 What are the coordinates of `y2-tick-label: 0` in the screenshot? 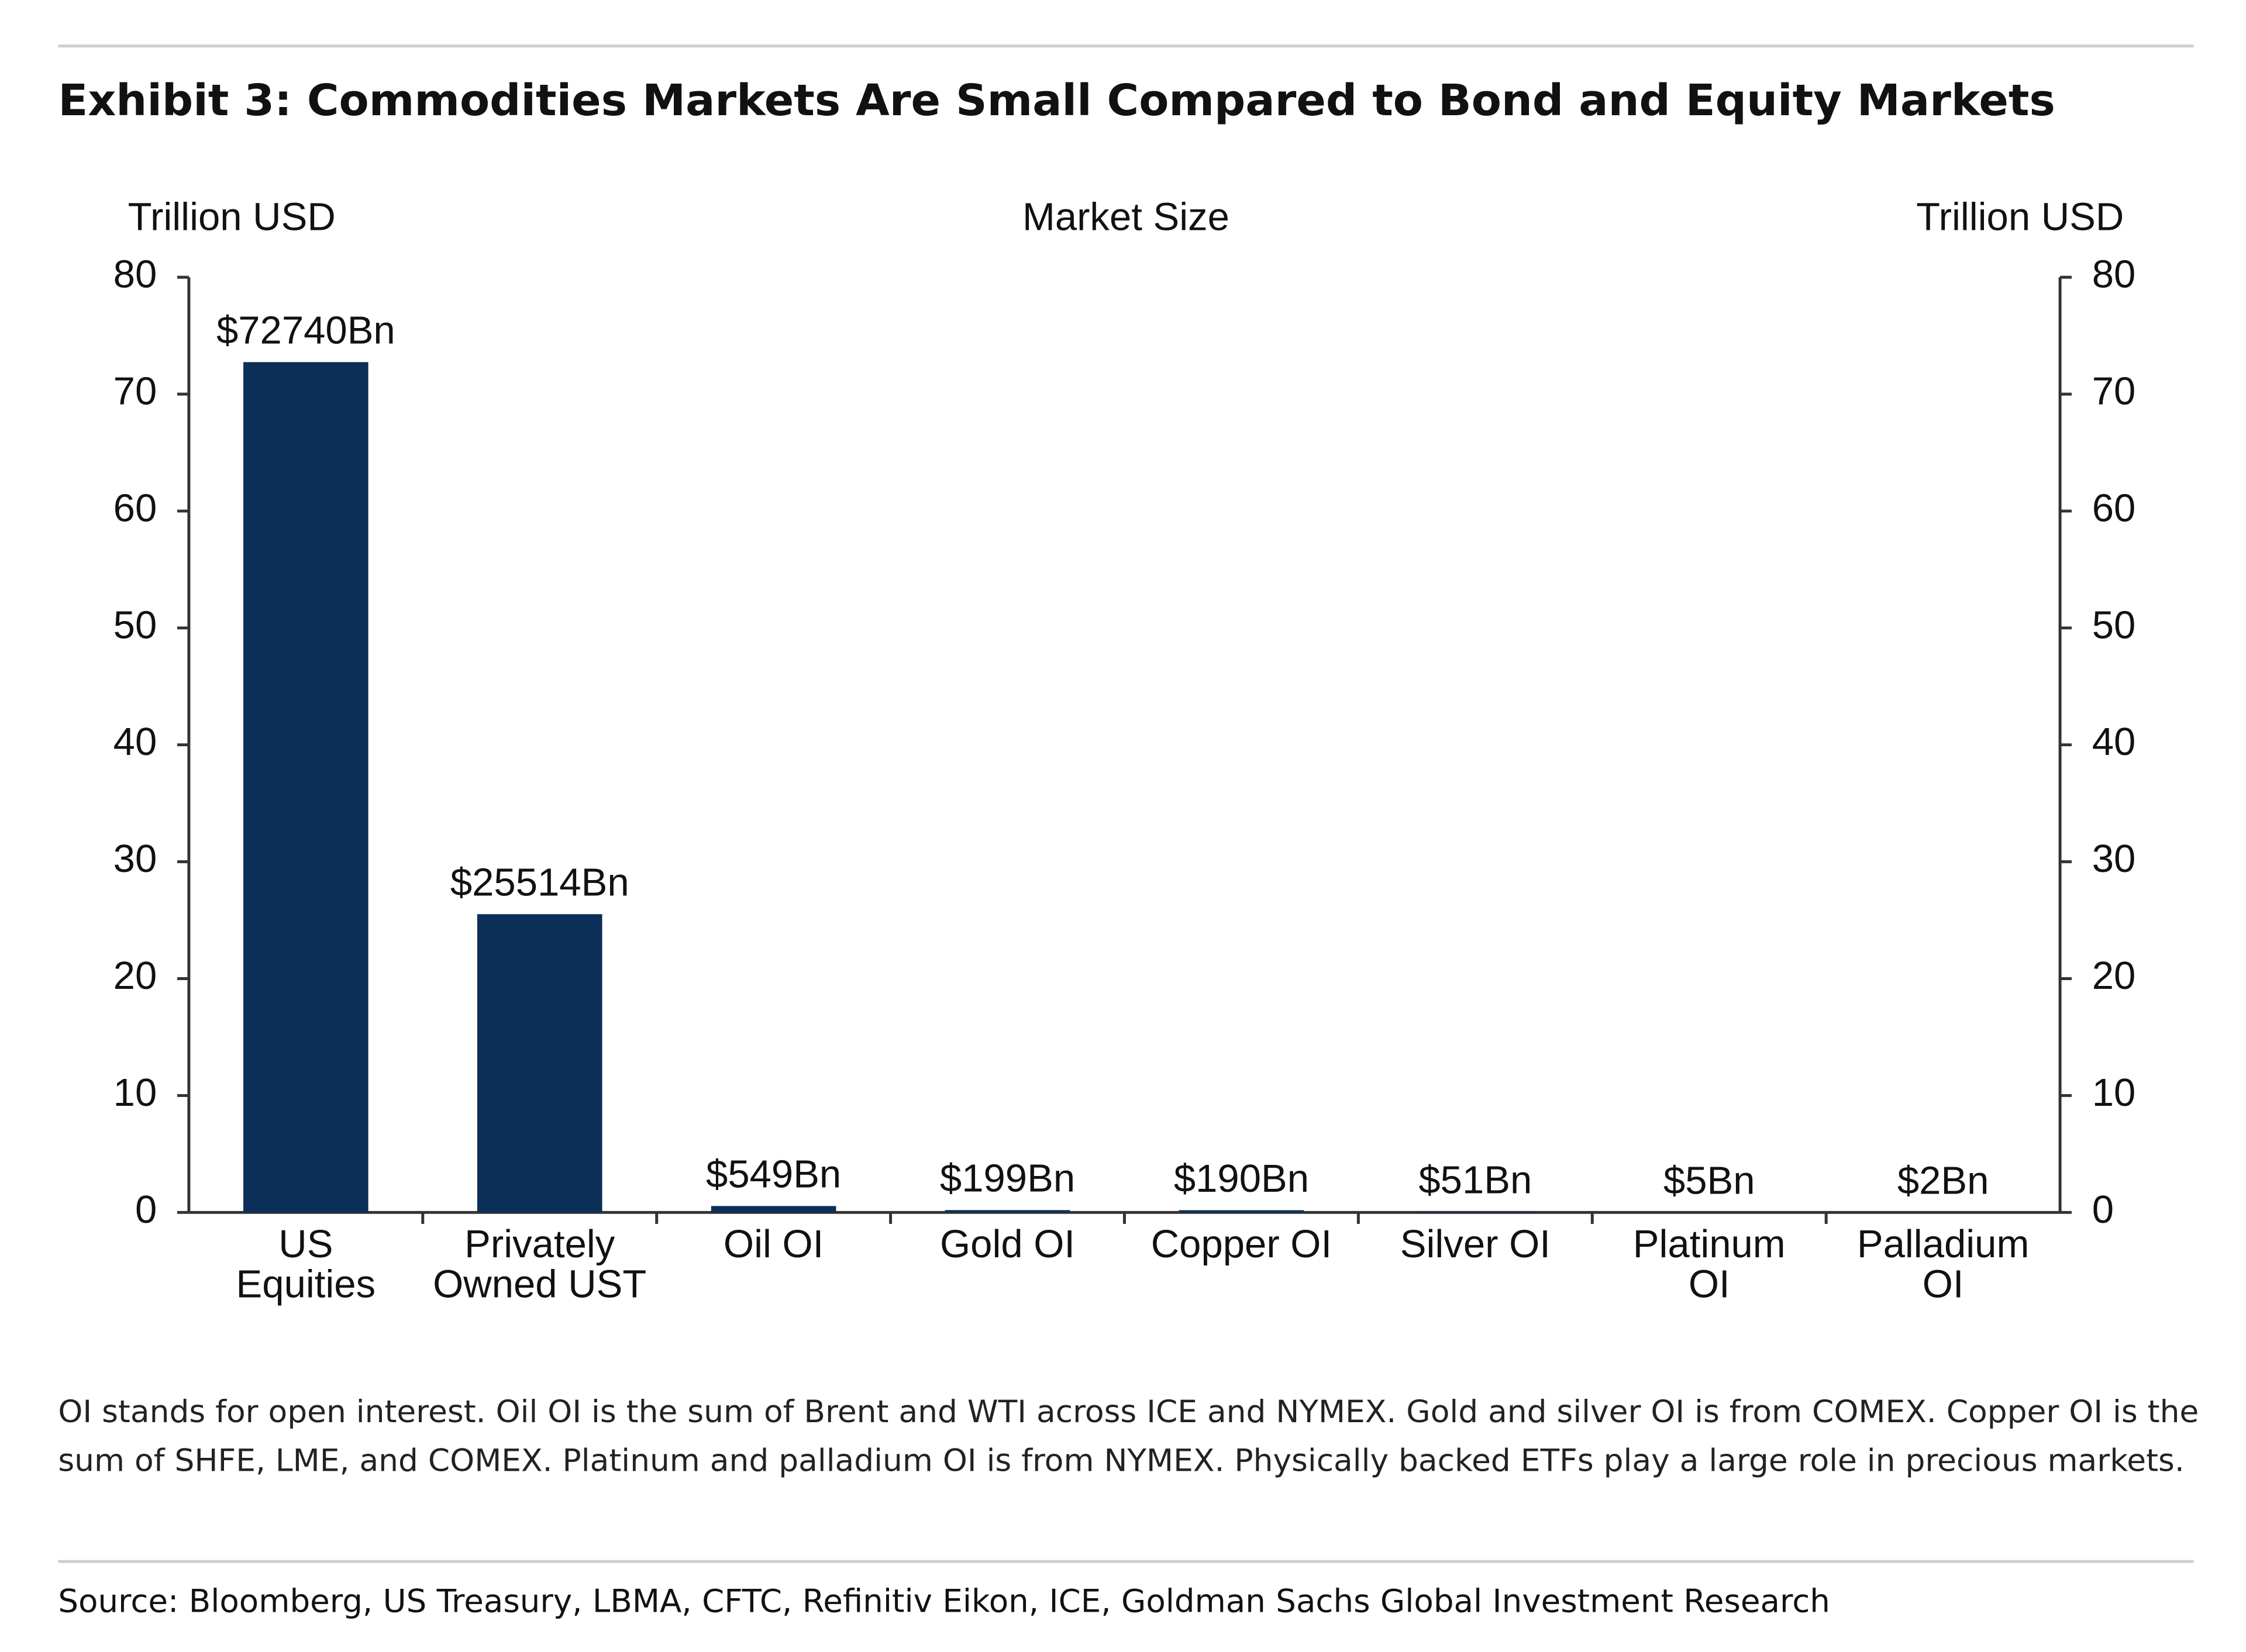 It's located at (2103, 1210).